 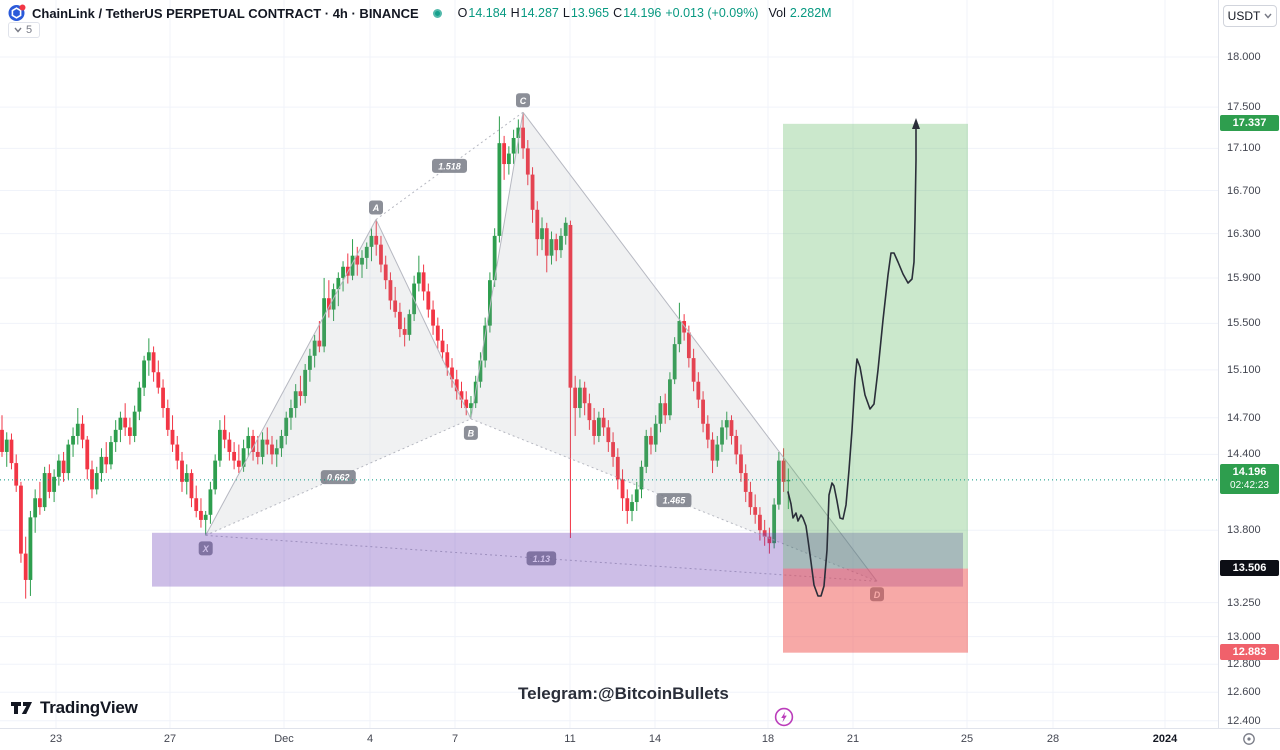 What do you see at coordinates (852, 359) in the screenshot?
I see `projection-brush-line` at bounding box center [852, 359].